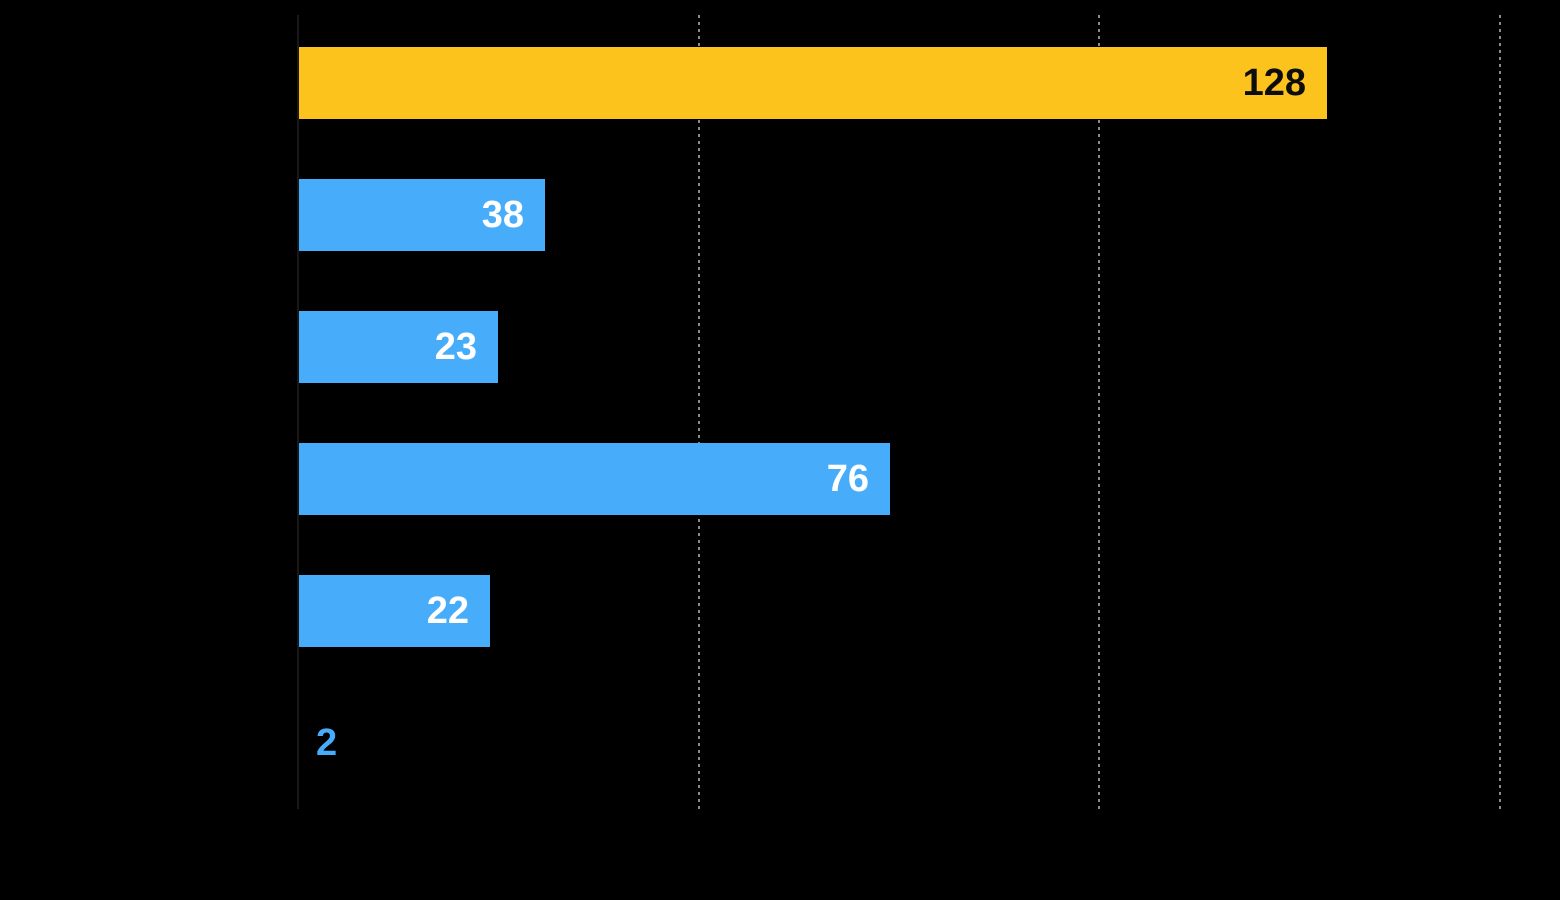 Image resolution: width=1560 pixels, height=900 pixels. What do you see at coordinates (455, 347) in the screenshot?
I see `bar-value-label: 23` at bounding box center [455, 347].